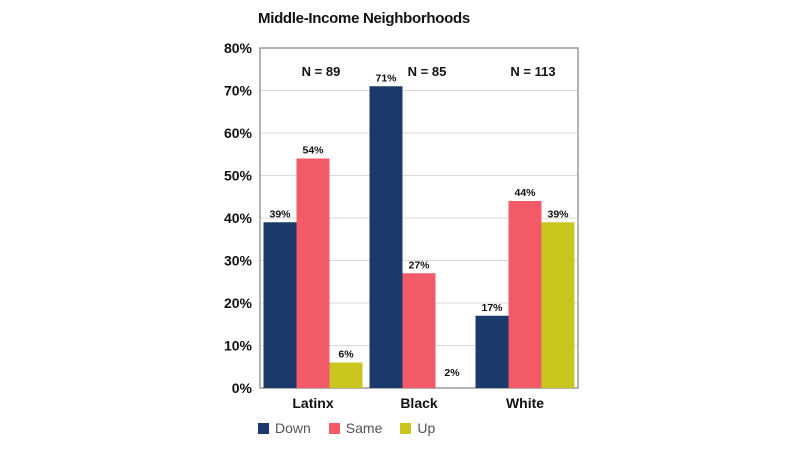 This screenshot has height=450, width=800. What do you see at coordinates (293, 428) in the screenshot?
I see `legend-label-down: Down` at bounding box center [293, 428].